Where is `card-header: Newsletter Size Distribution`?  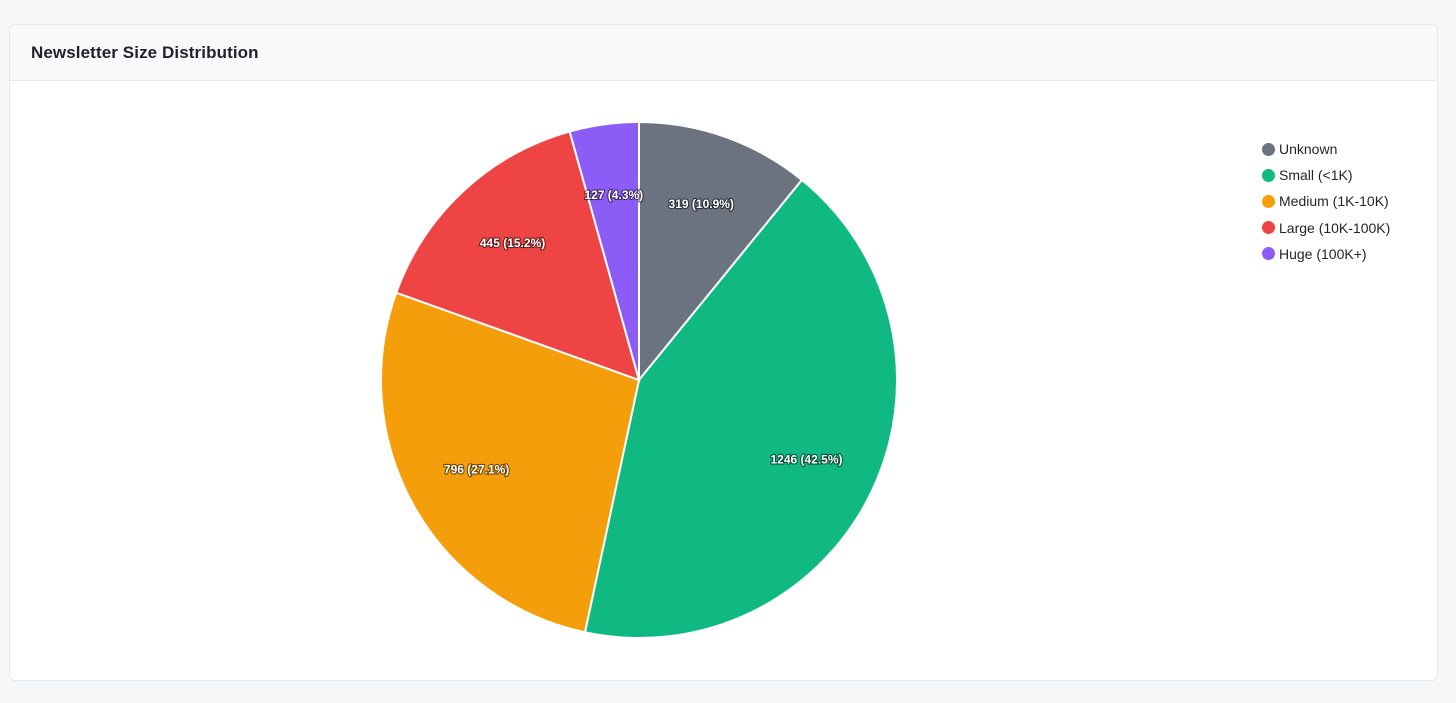
card-header: Newsletter Size Distribution is located at coordinates (723, 53).